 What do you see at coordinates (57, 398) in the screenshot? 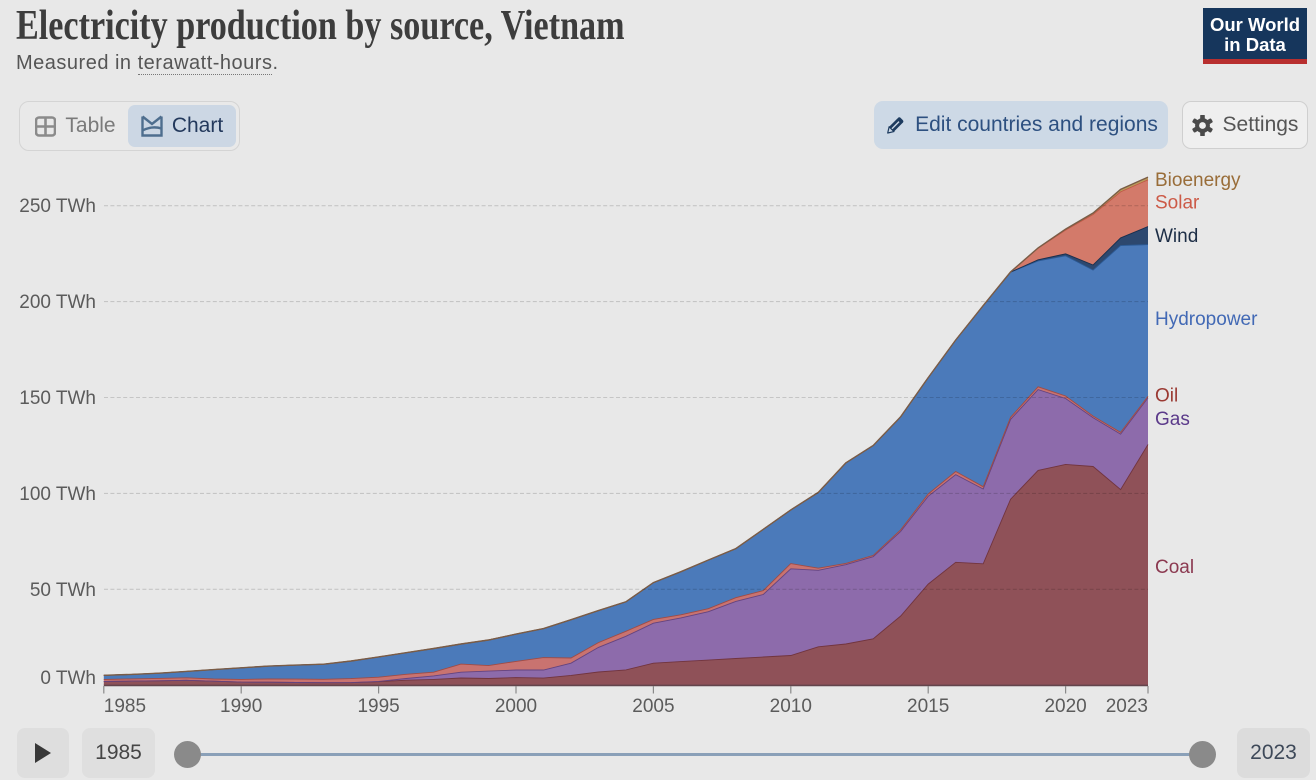
I see `svg-text: 150 TWh` at bounding box center [57, 398].